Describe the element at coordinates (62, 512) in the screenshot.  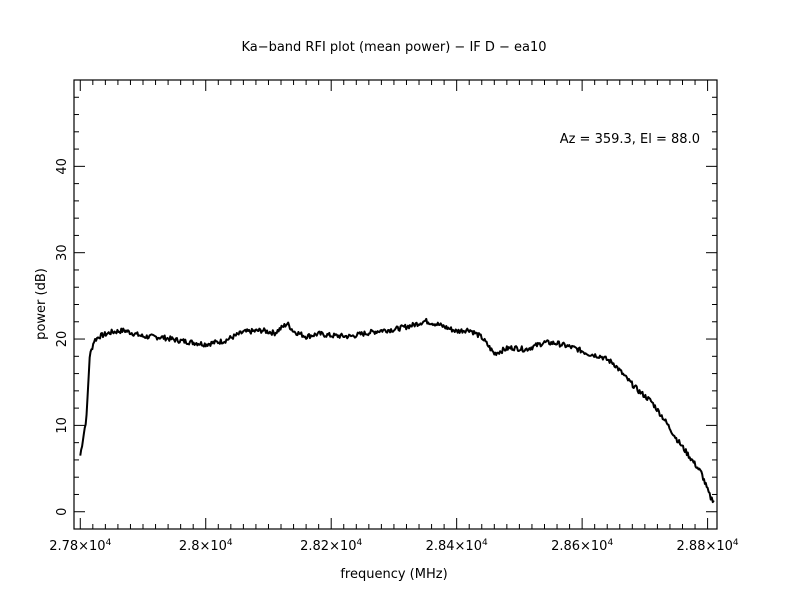
I see `y-tick-label: 0` at that location.